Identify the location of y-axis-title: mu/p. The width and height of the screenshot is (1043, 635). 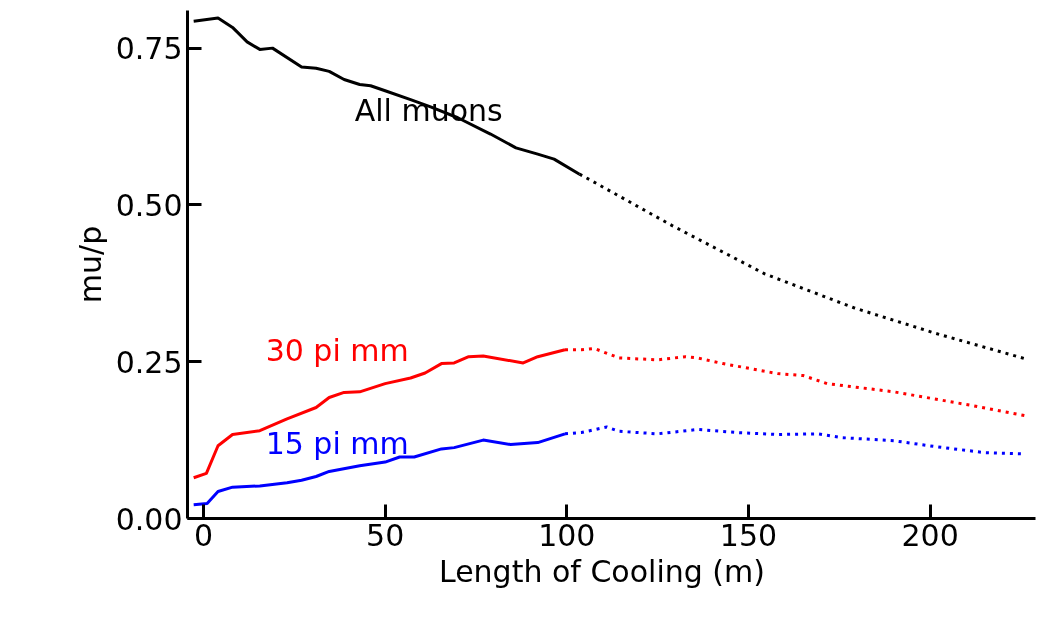
(90, 264).